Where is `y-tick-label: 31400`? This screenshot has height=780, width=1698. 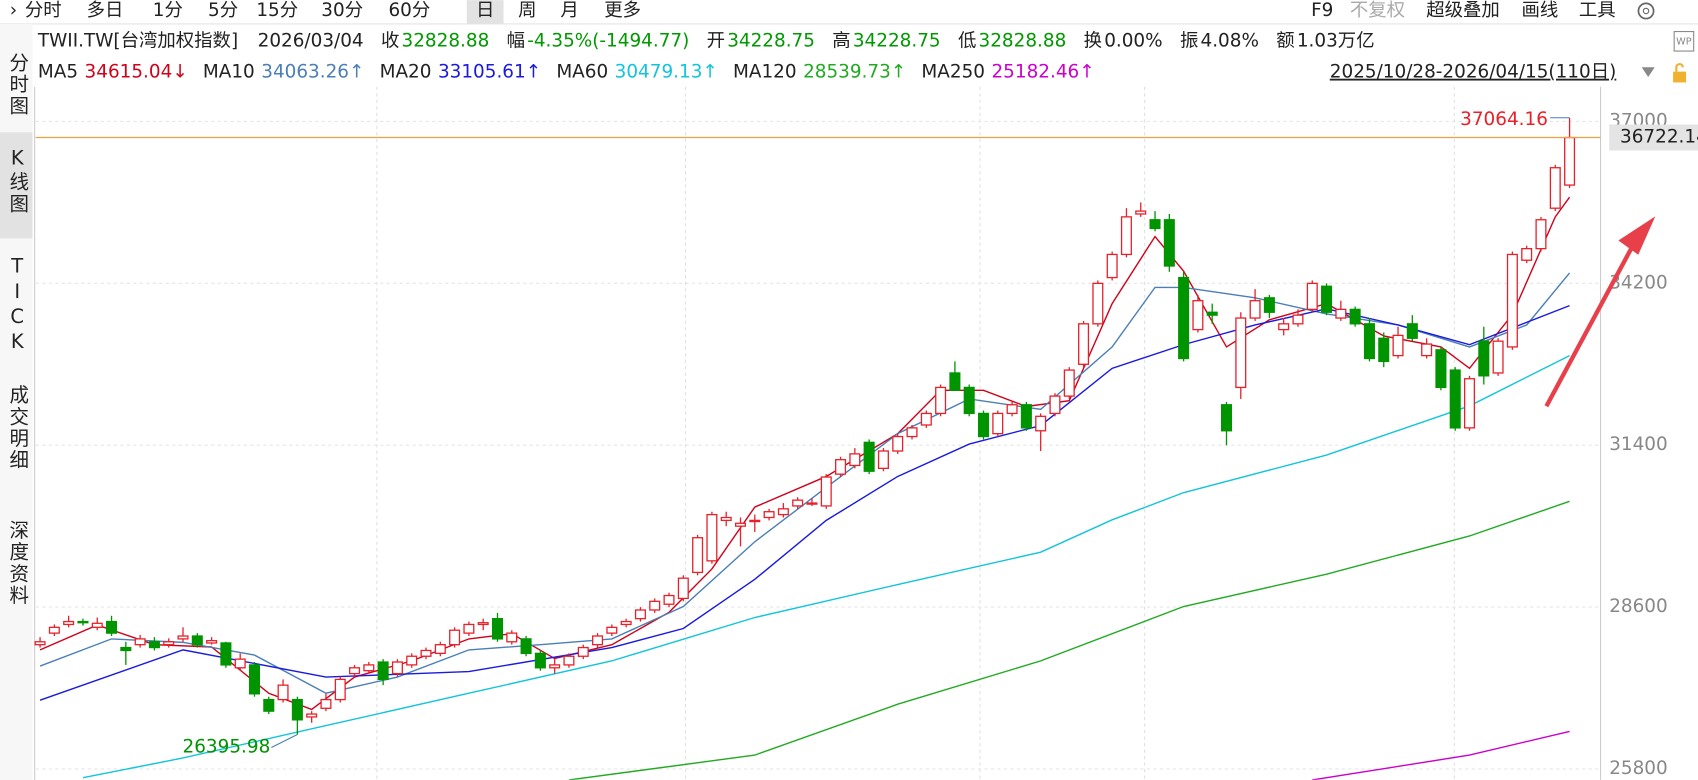 y-tick-label: 31400 is located at coordinates (1638, 444).